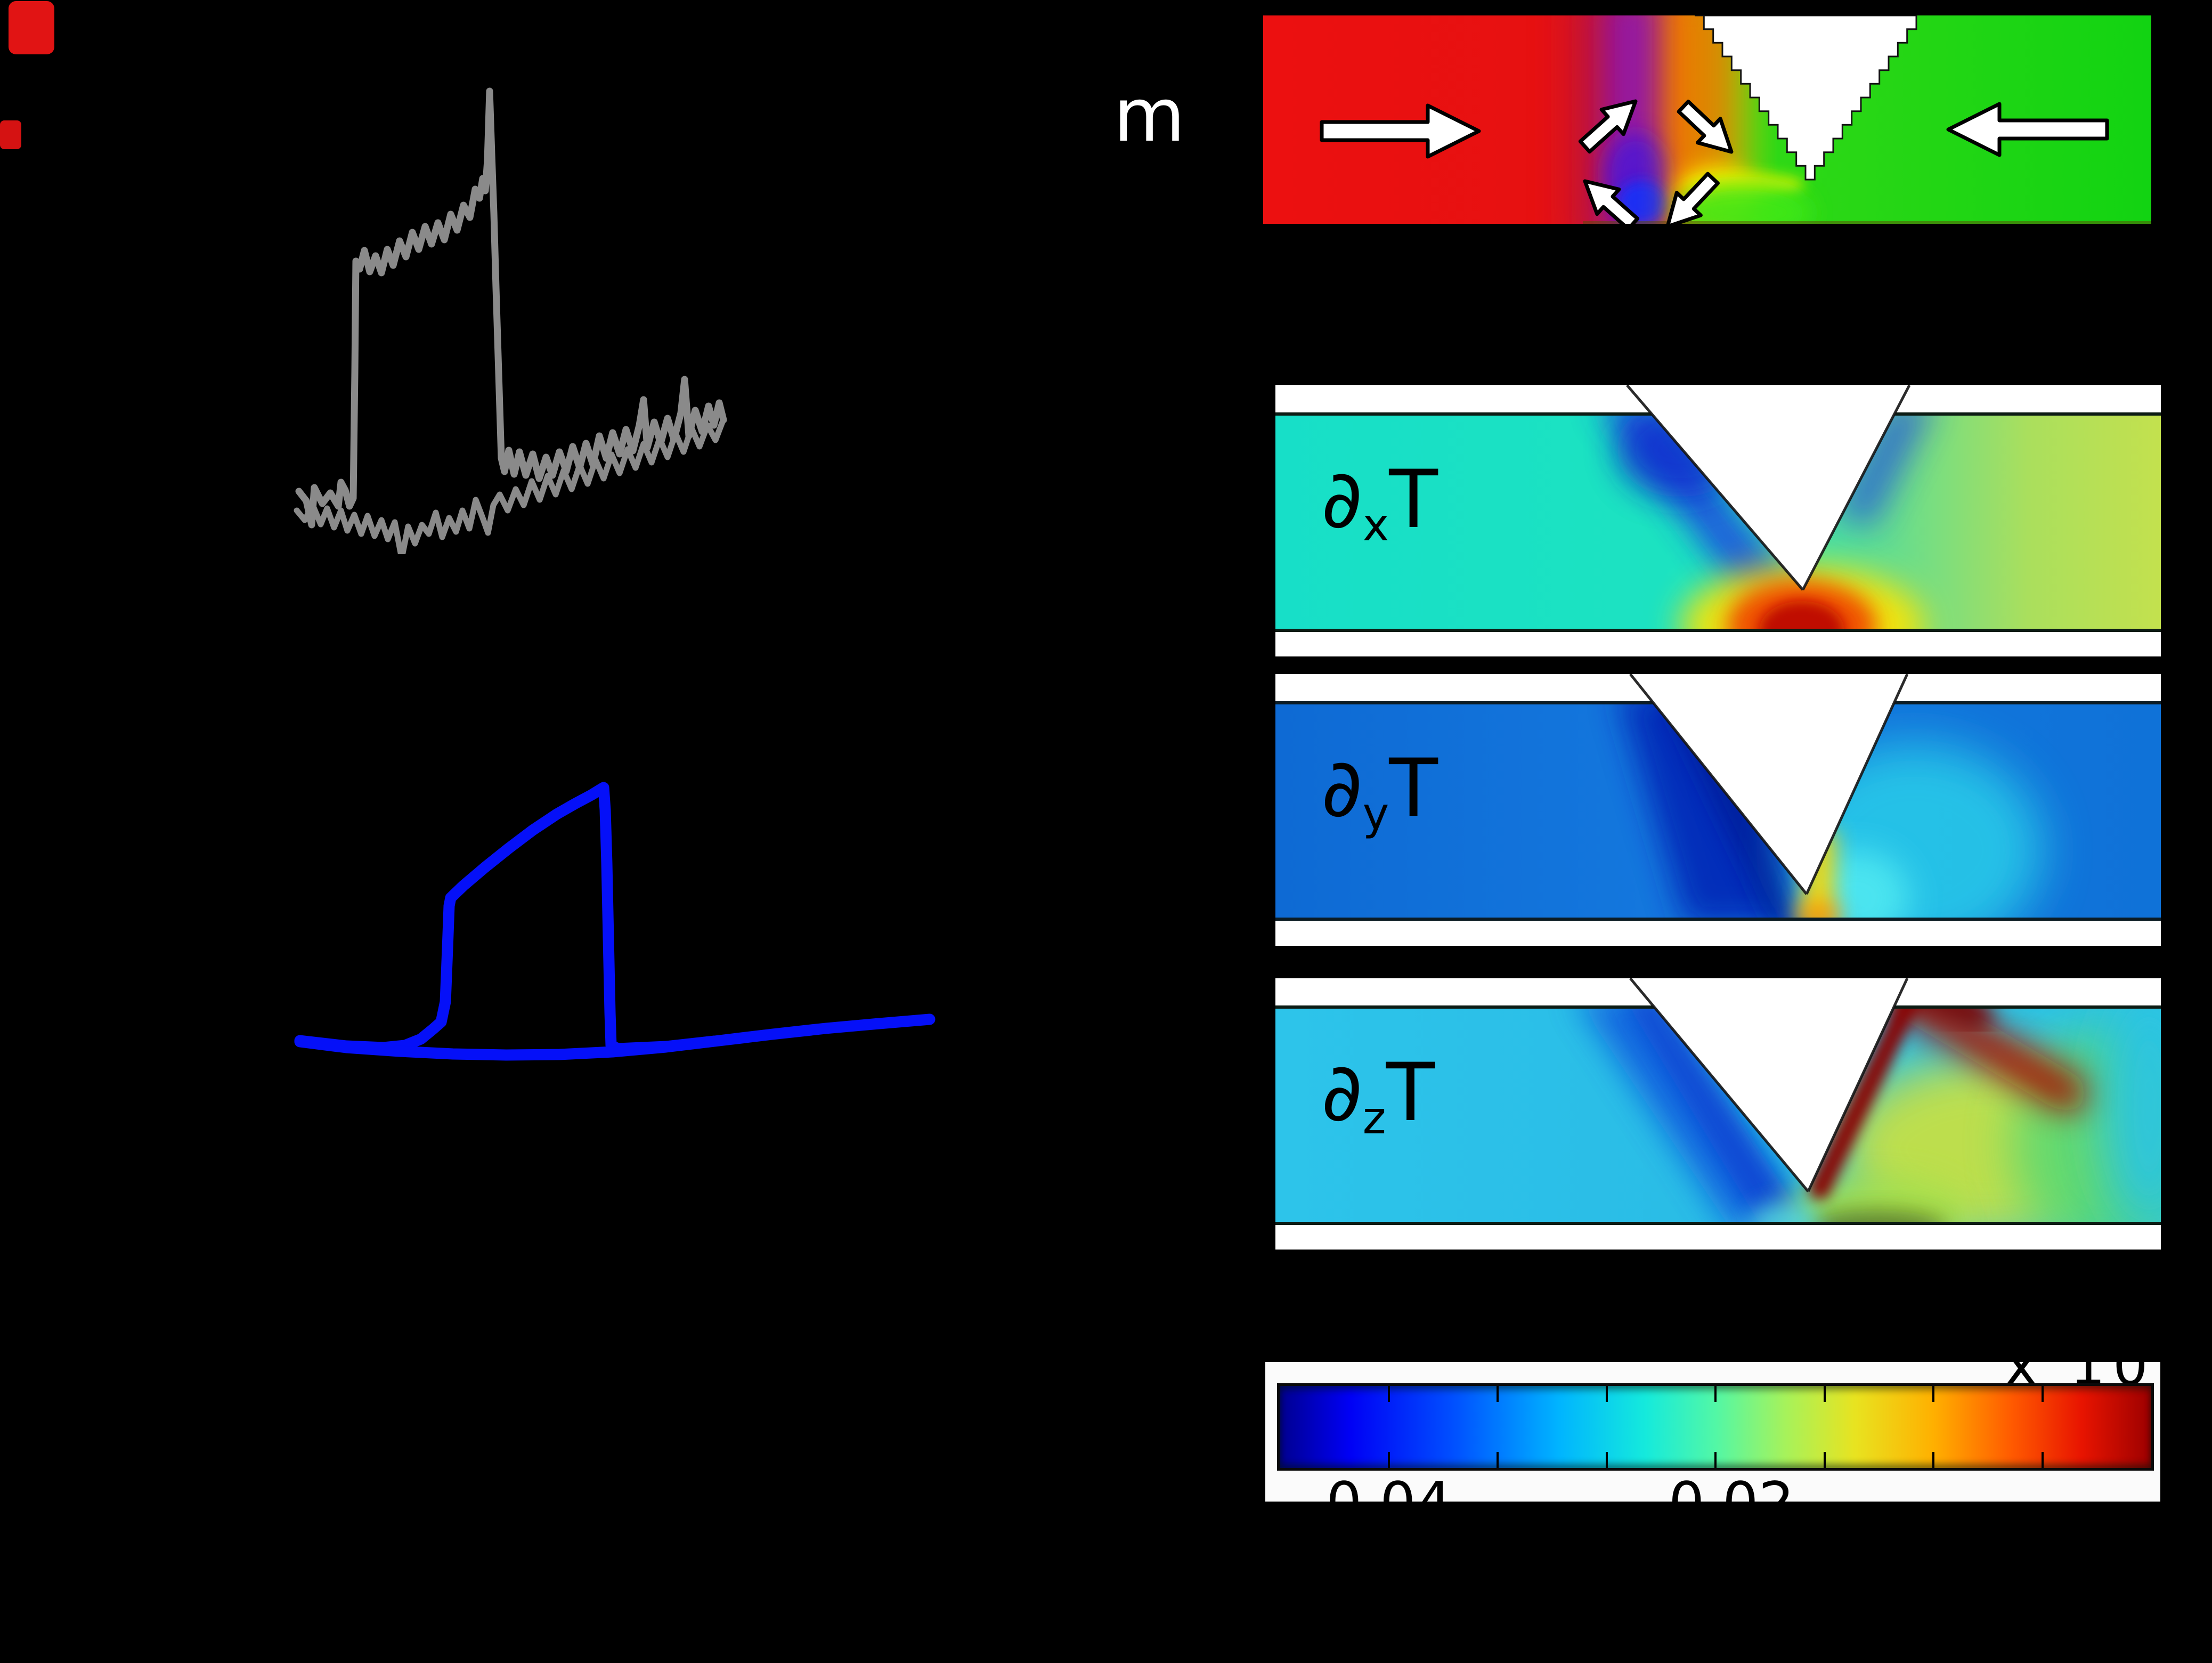  I want to click on dyT-map-svg, so click(1718, 810).